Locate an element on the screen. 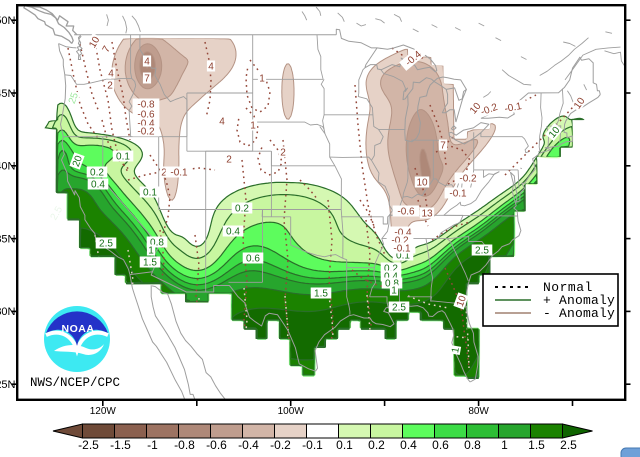 The width and height of the screenshot is (640, 457). svg-text: 100W is located at coordinates (291, 411).